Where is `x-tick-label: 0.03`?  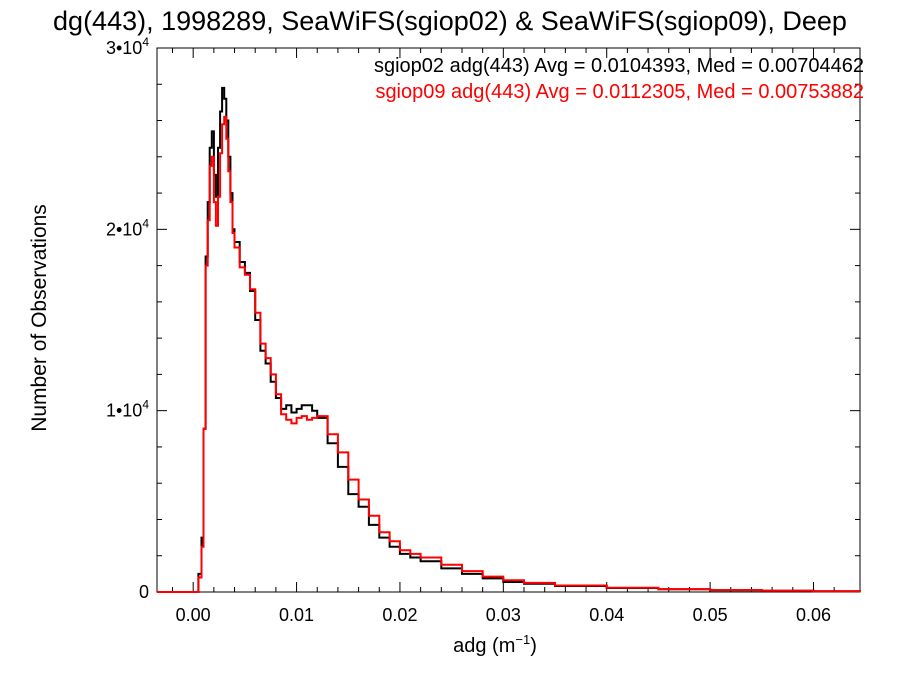 x-tick-label: 0.03 is located at coordinates (503, 615).